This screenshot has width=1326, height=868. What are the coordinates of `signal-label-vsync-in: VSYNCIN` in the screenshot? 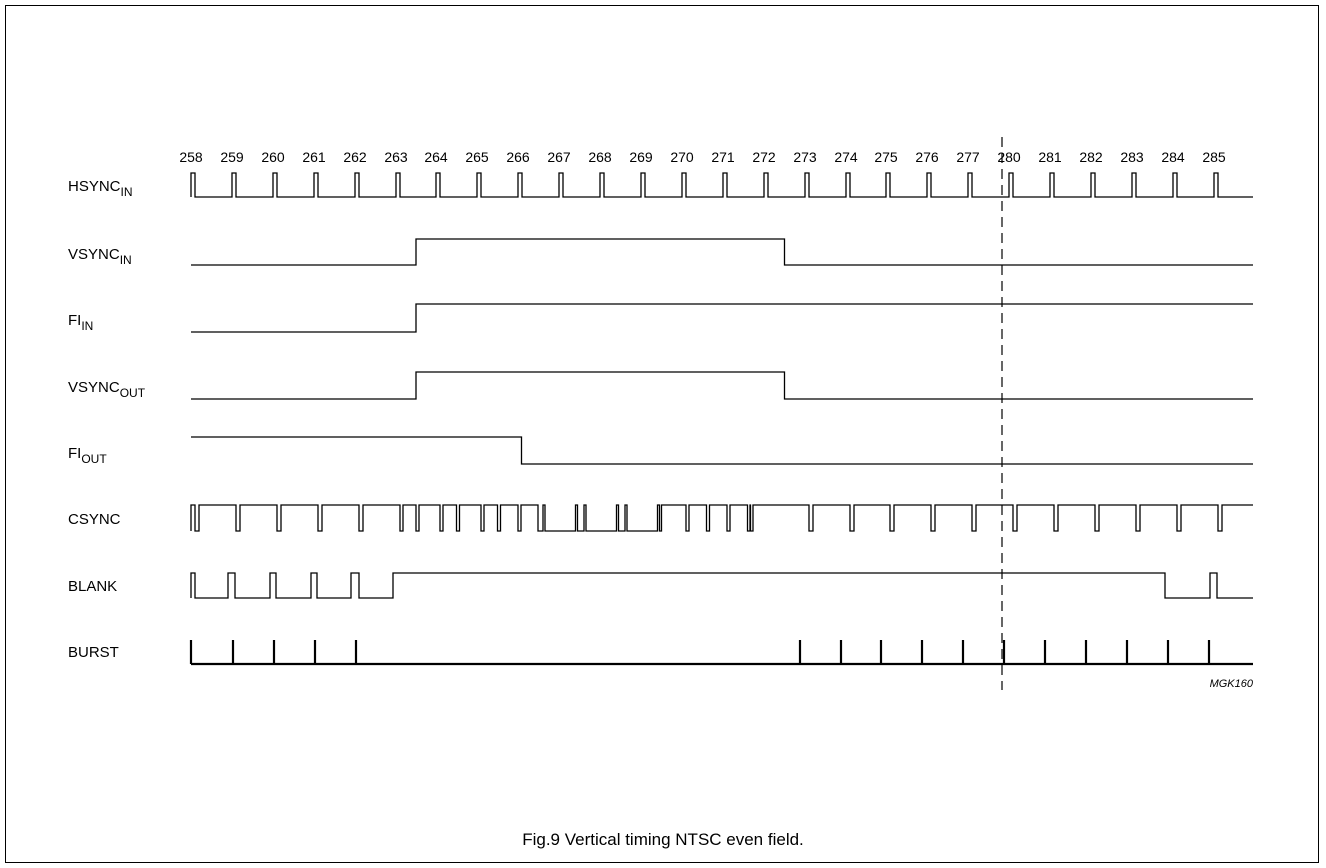 It's located at (100, 256).